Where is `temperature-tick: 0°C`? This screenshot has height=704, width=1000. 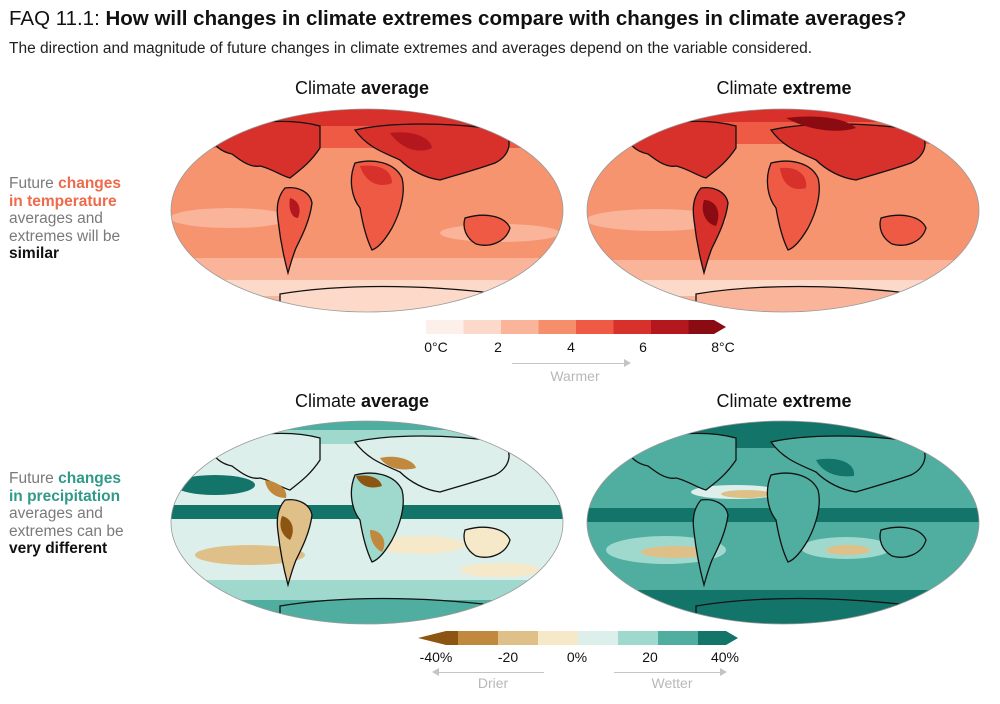
temperature-tick: 0°C is located at coordinates (436, 347).